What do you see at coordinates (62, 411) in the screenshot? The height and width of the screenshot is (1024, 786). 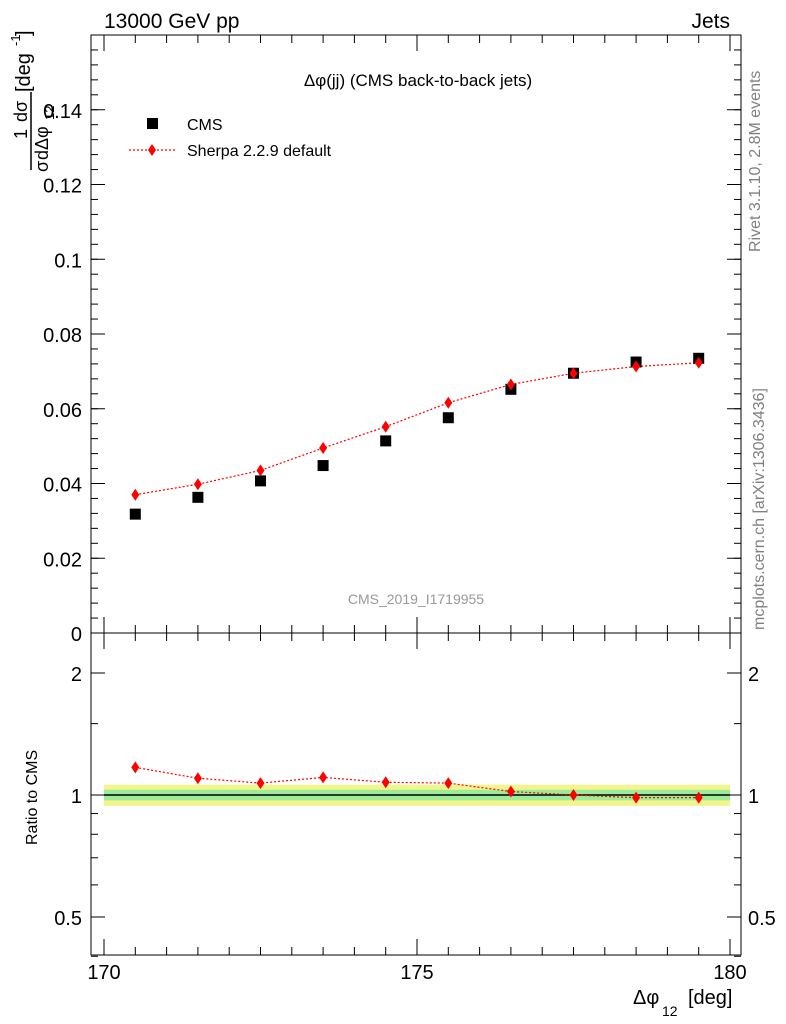 I see `y-tick-label: 0.06` at bounding box center [62, 411].